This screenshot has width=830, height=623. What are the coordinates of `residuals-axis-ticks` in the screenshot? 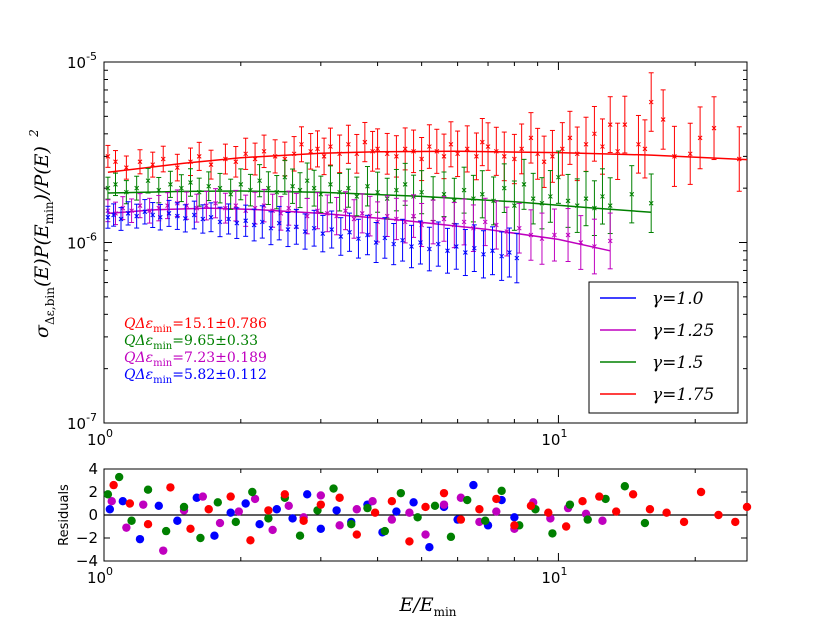 It's located at (425, 515).